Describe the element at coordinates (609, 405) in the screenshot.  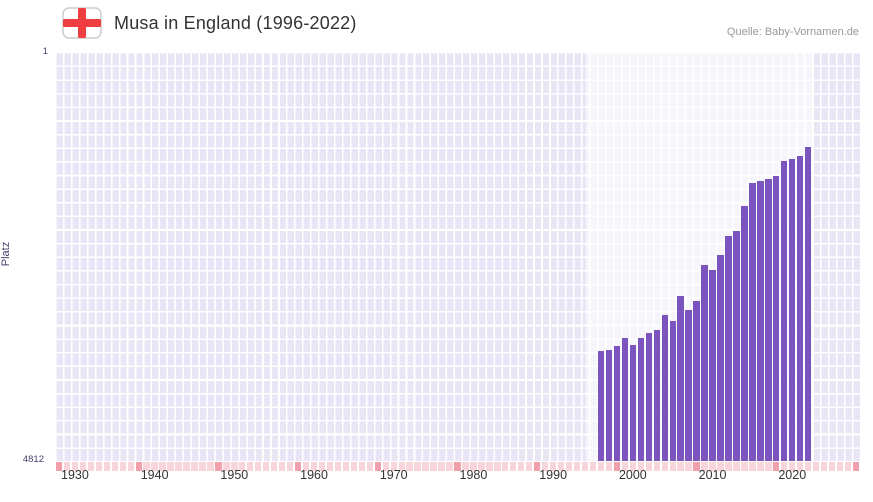
I see `bar-1997` at that location.